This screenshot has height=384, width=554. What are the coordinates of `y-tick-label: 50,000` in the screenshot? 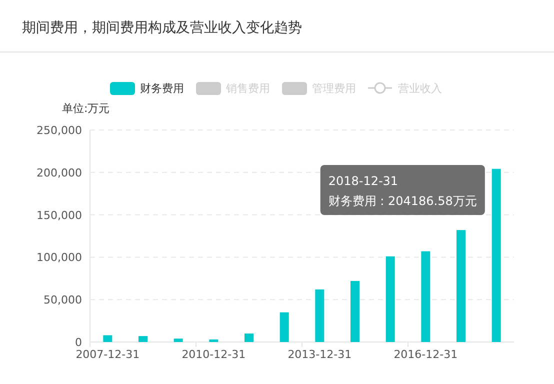 It's located at (63, 300).